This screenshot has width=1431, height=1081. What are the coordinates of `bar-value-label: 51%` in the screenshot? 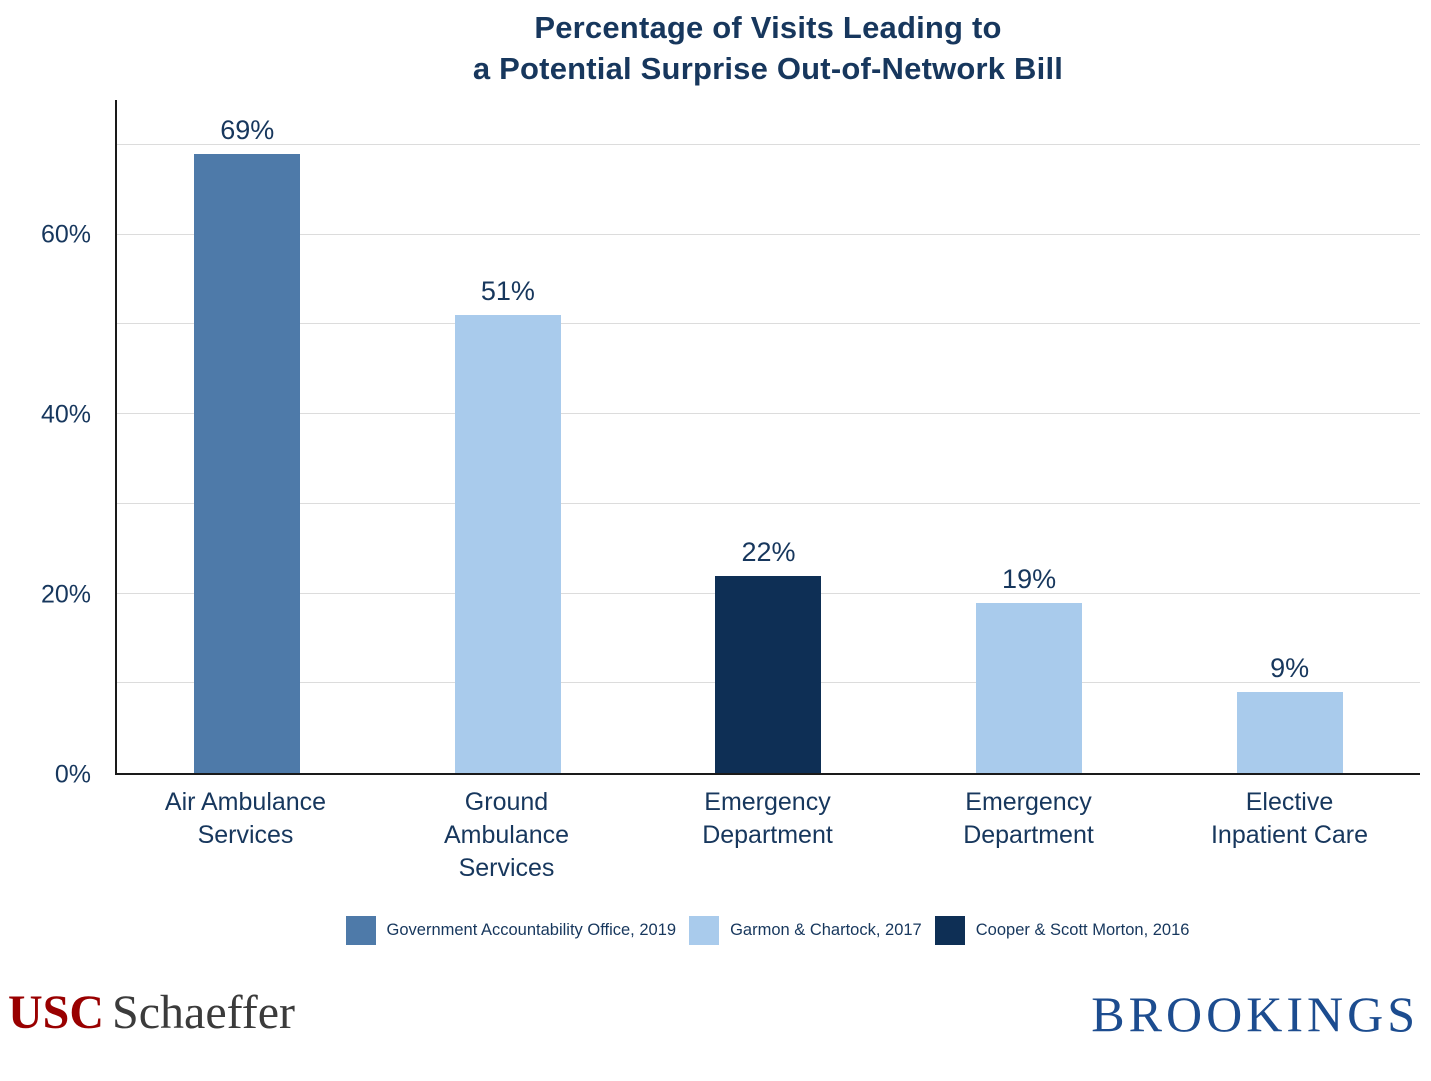 It's located at (507, 291).